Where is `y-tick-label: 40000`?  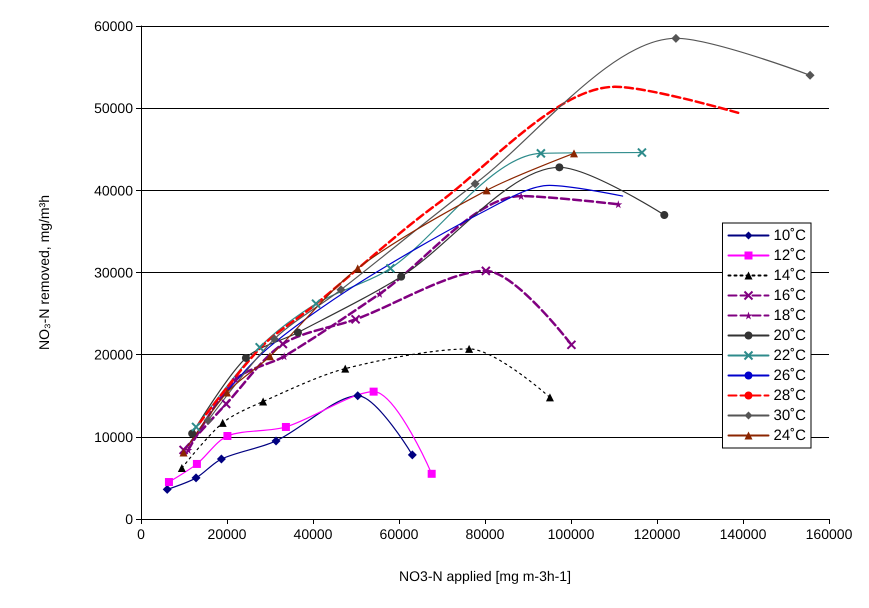 y-tick-label: 40000 is located at coordinates (114, 190).